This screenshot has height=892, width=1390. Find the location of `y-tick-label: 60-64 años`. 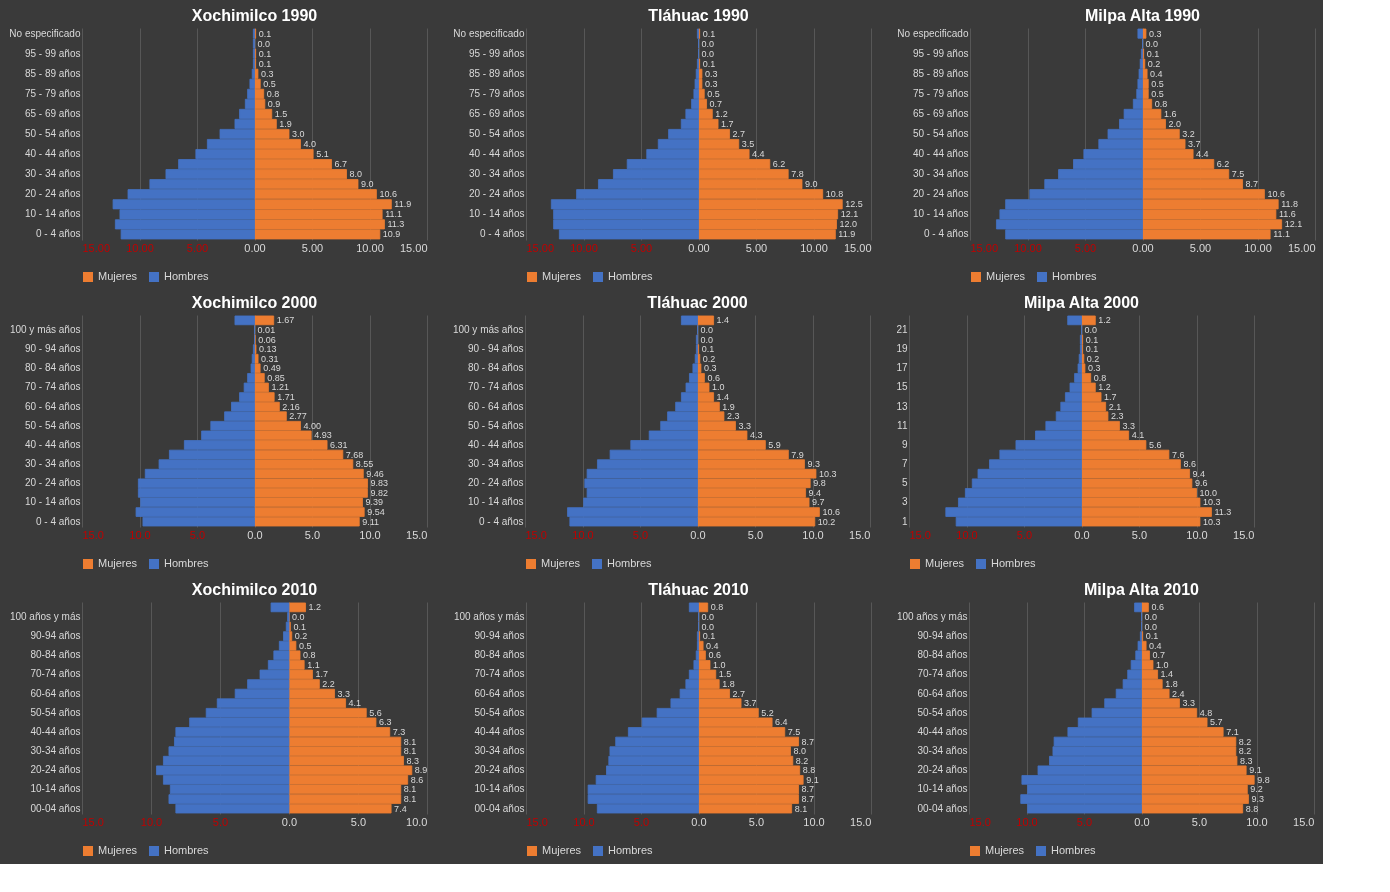

y-tick-label: 60-64 años is located at coordinates (499, 693).